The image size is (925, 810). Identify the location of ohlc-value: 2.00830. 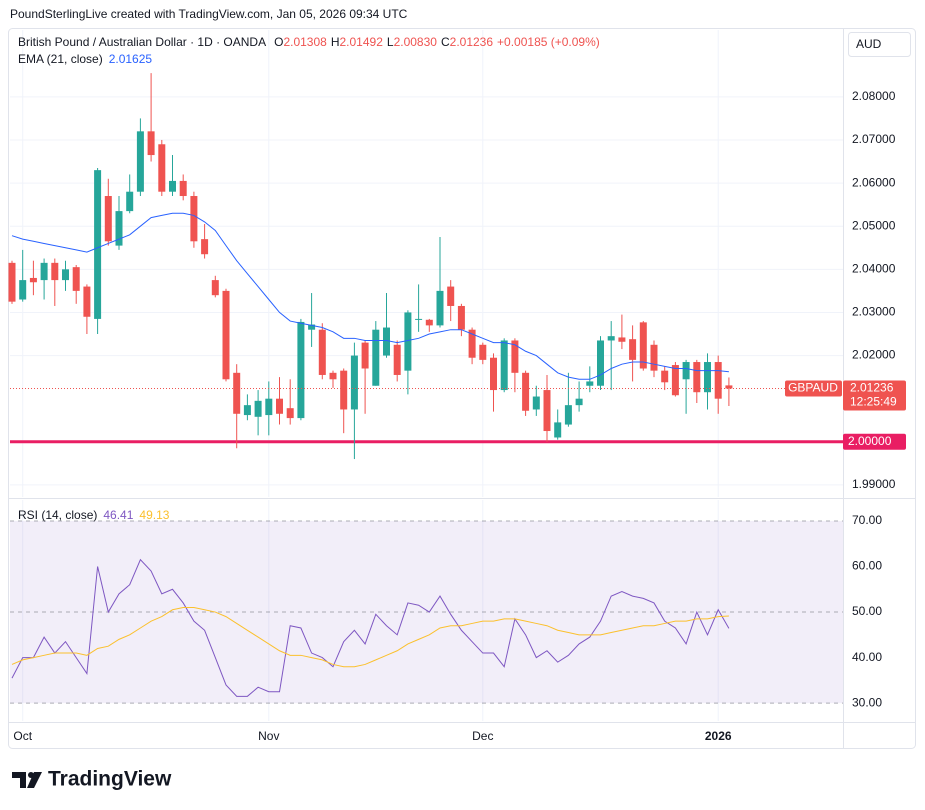
(416, 42).